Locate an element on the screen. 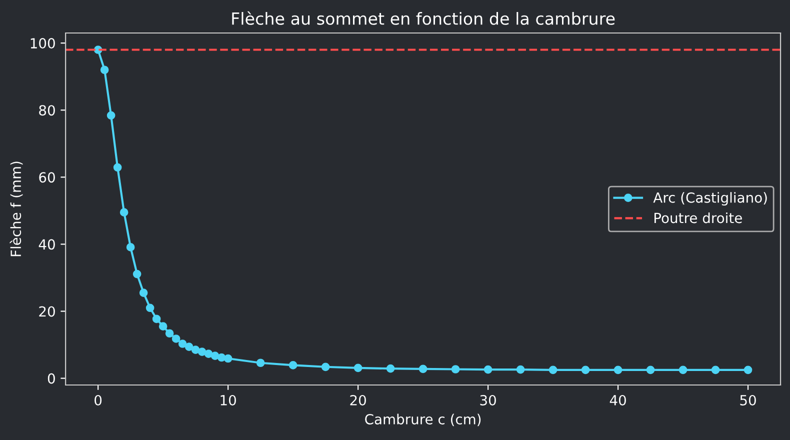  y-tick-label: 0 is located at coordinates (51, 378).